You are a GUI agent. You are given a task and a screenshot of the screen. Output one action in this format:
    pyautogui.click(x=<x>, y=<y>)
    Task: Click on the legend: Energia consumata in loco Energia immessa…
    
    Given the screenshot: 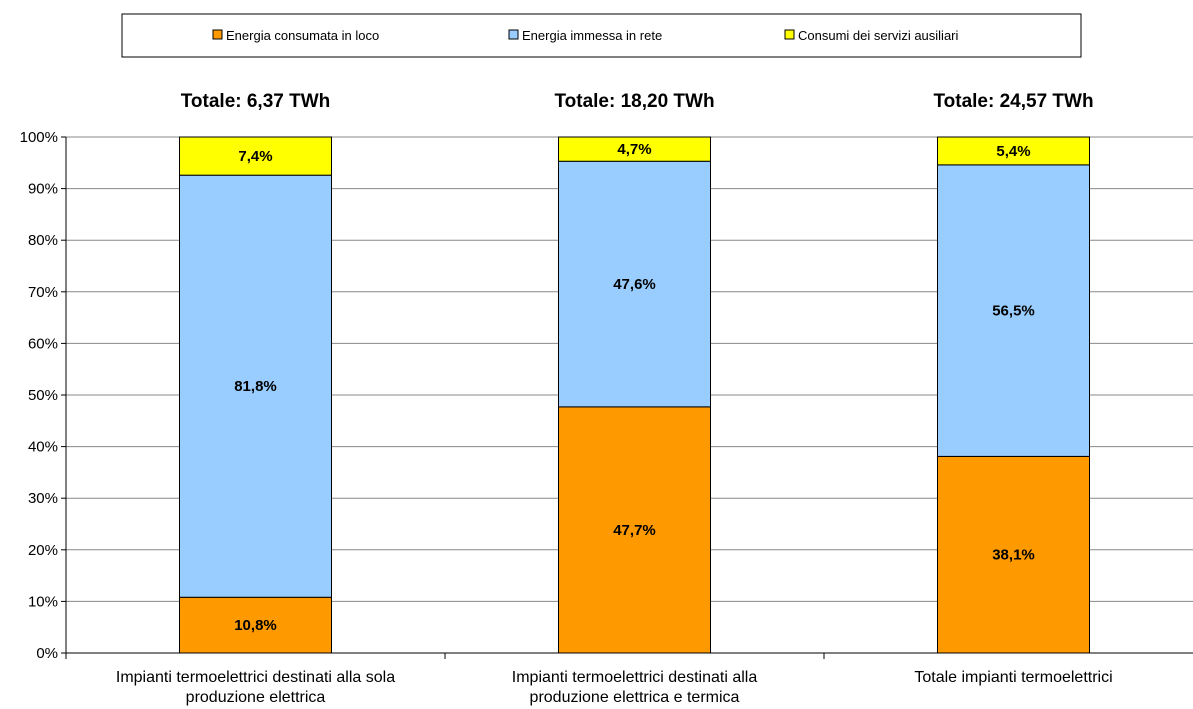 What is the action you would take?
    pyautogui.click(x=601, y=35)
    